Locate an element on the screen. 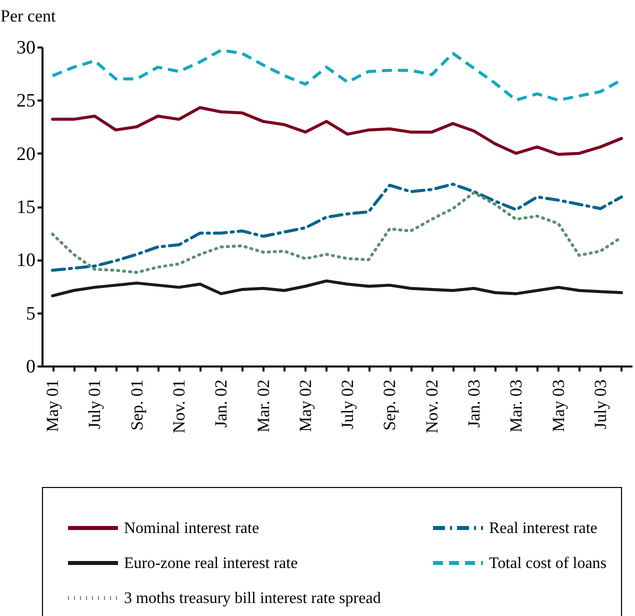 The width and height of the screenshot is (635, 616). legend-label: Total cost of loans is located at coordinates (548, 563).